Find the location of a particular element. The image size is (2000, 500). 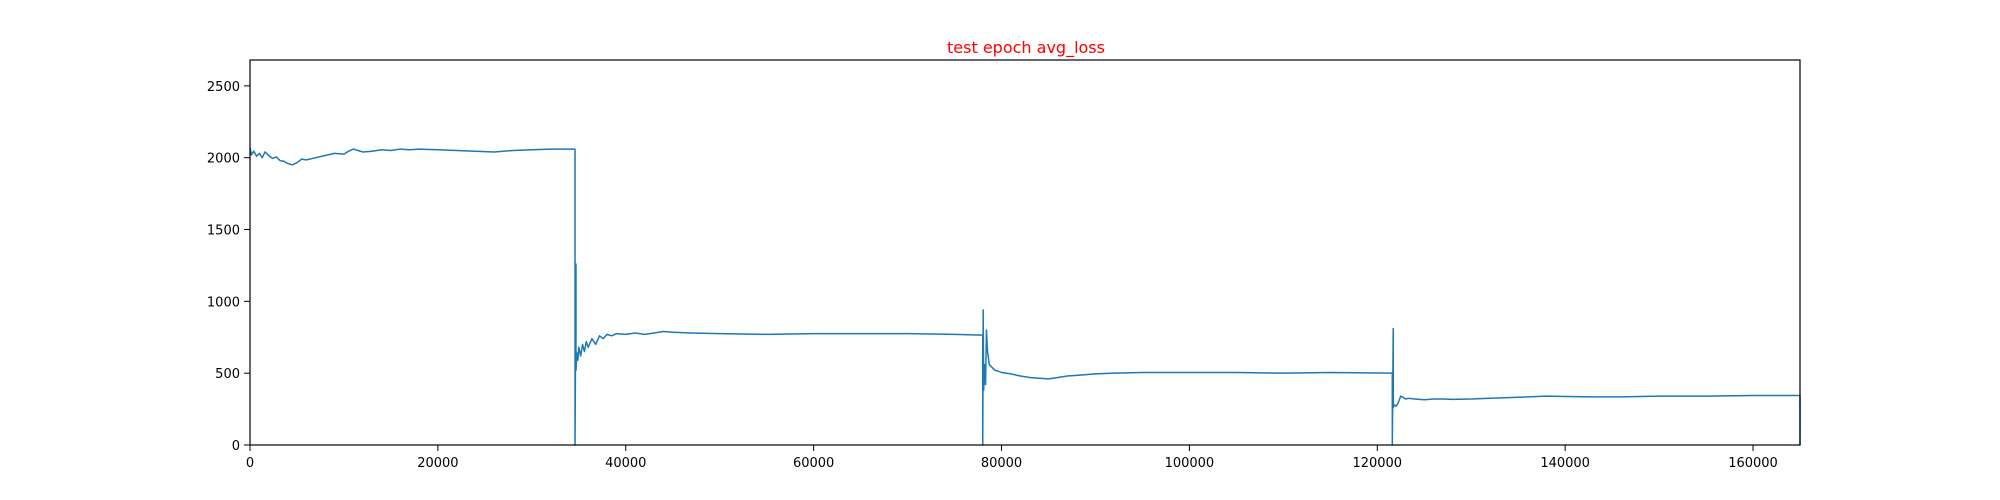

x-tick-label: 80000 is located at coordinates (1001, 463).